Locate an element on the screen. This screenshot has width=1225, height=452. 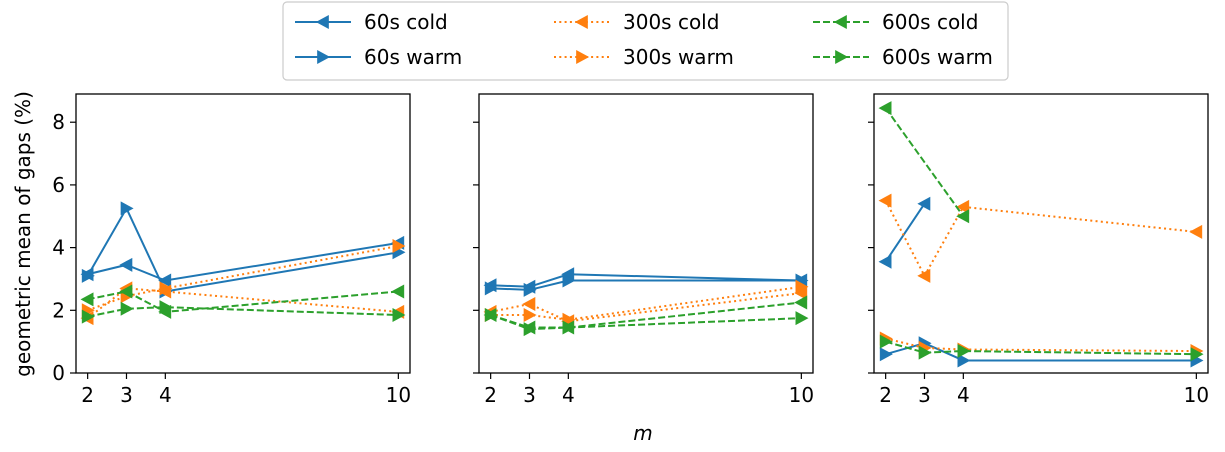
y-tick-label: 2 is located at coordinates (58, 310).